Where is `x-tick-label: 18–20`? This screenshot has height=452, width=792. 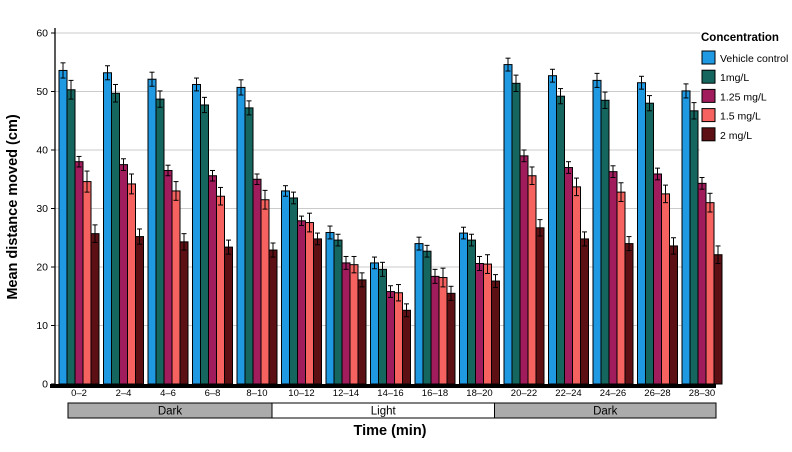
x-tick-label: 18–20 is located at coordinates (479, 393).